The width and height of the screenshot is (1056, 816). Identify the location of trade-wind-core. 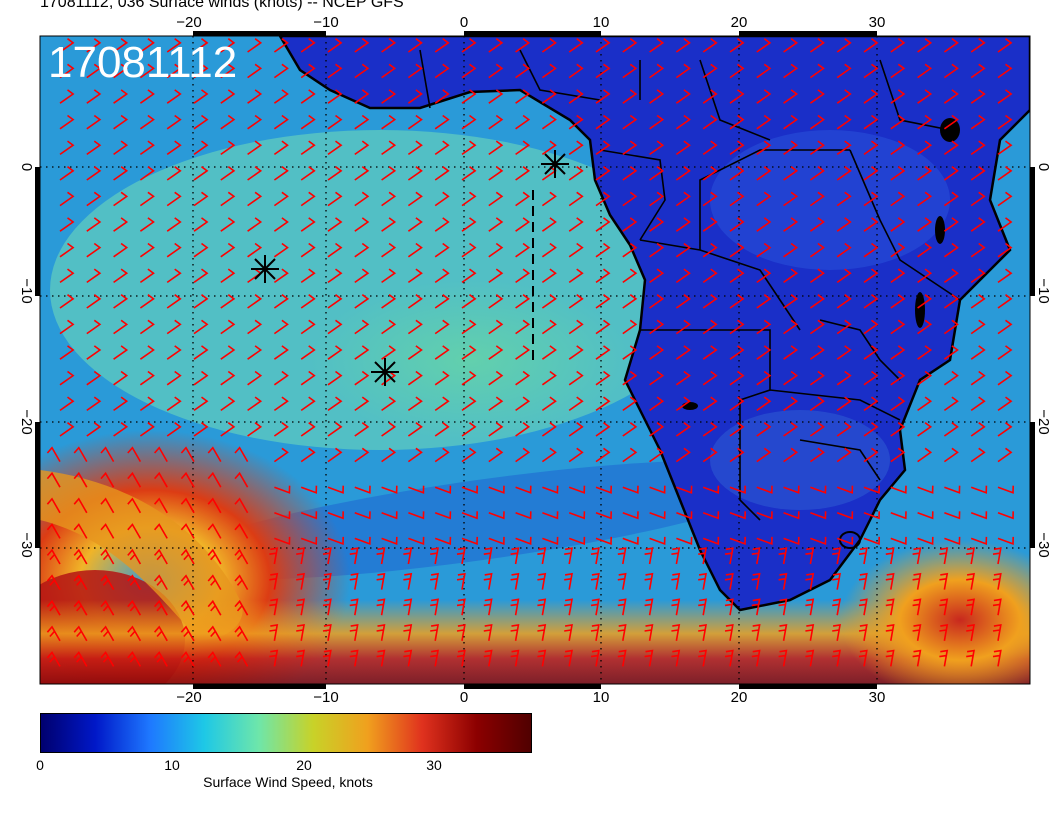
(470, 360).